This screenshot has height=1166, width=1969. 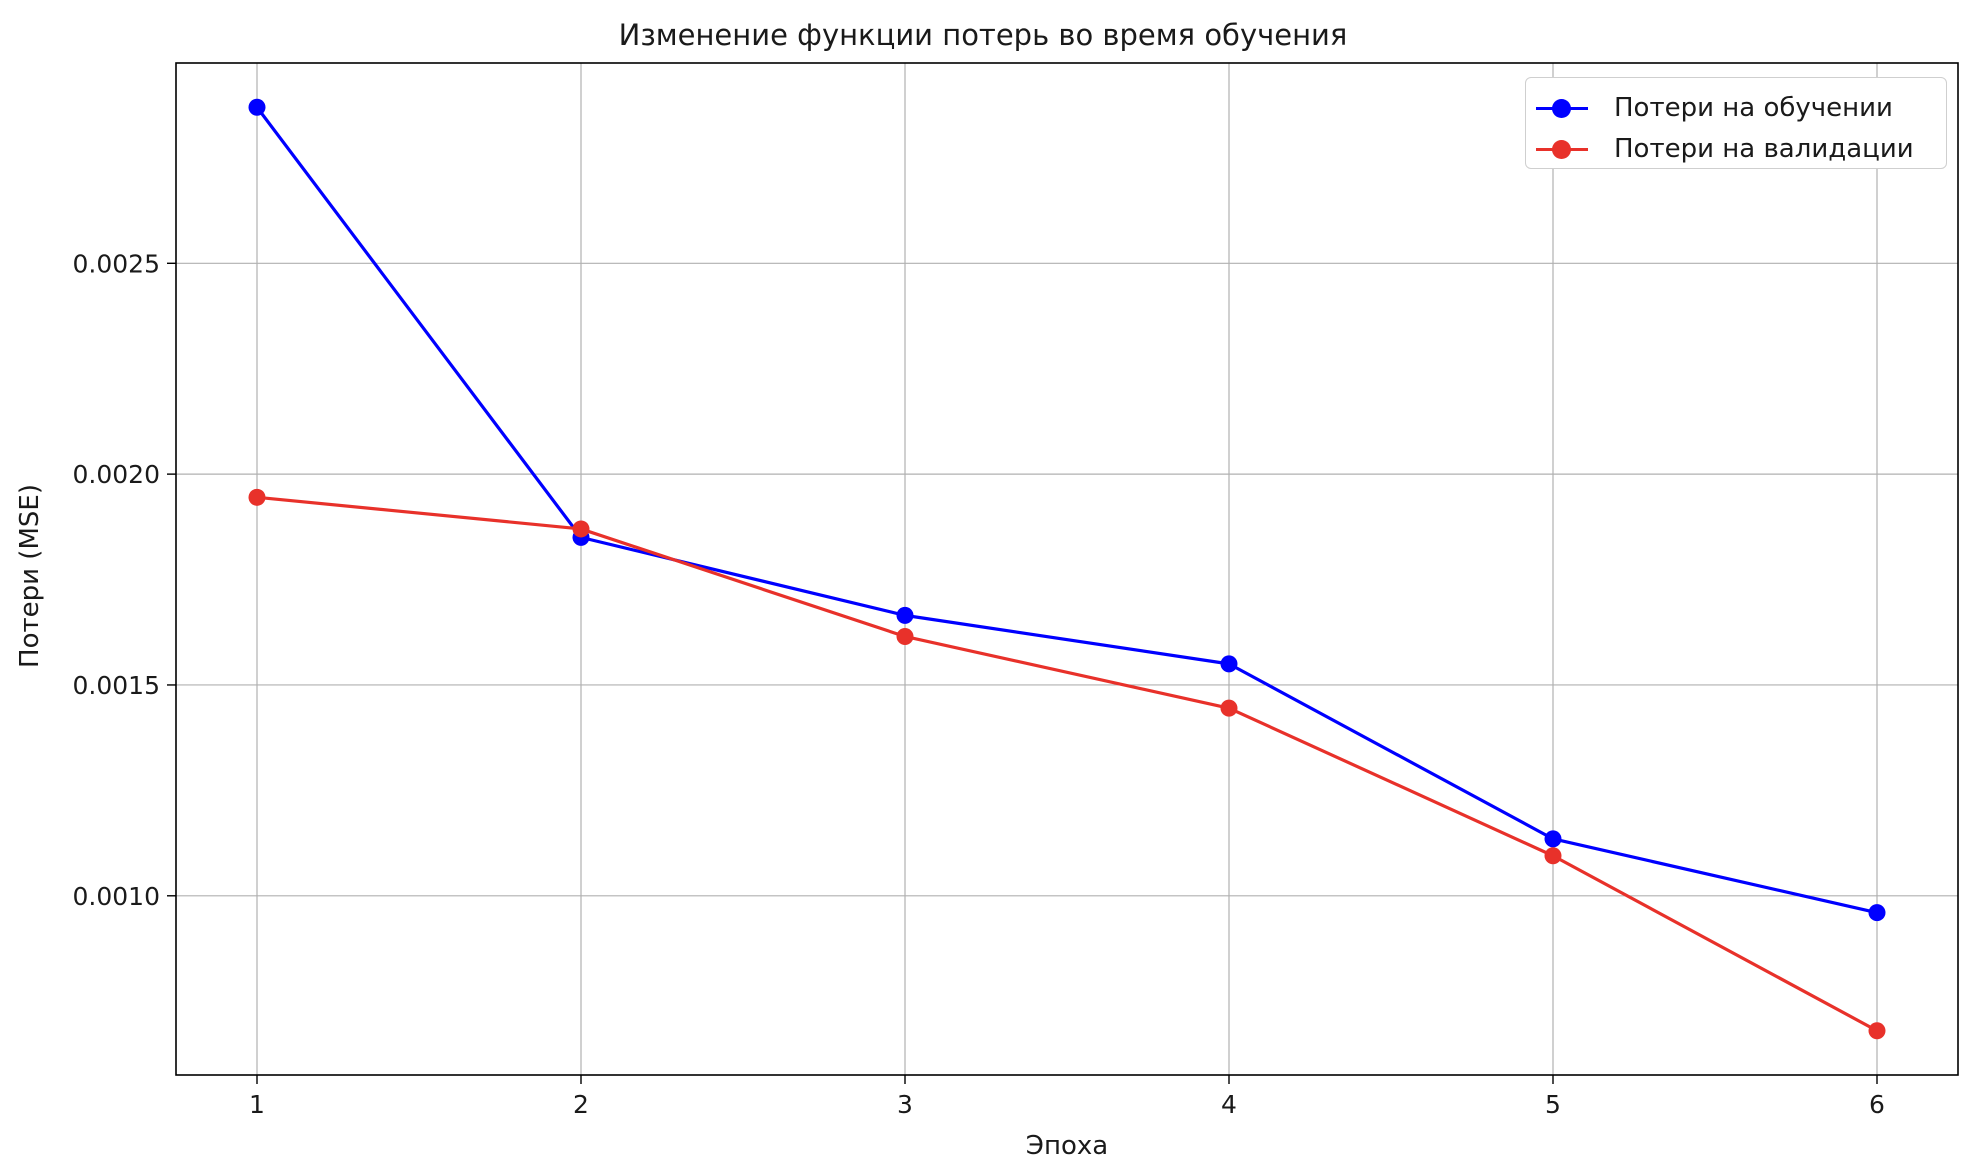 I want to click on y-tick-label: 0.0020, so click(x=116, y=474).